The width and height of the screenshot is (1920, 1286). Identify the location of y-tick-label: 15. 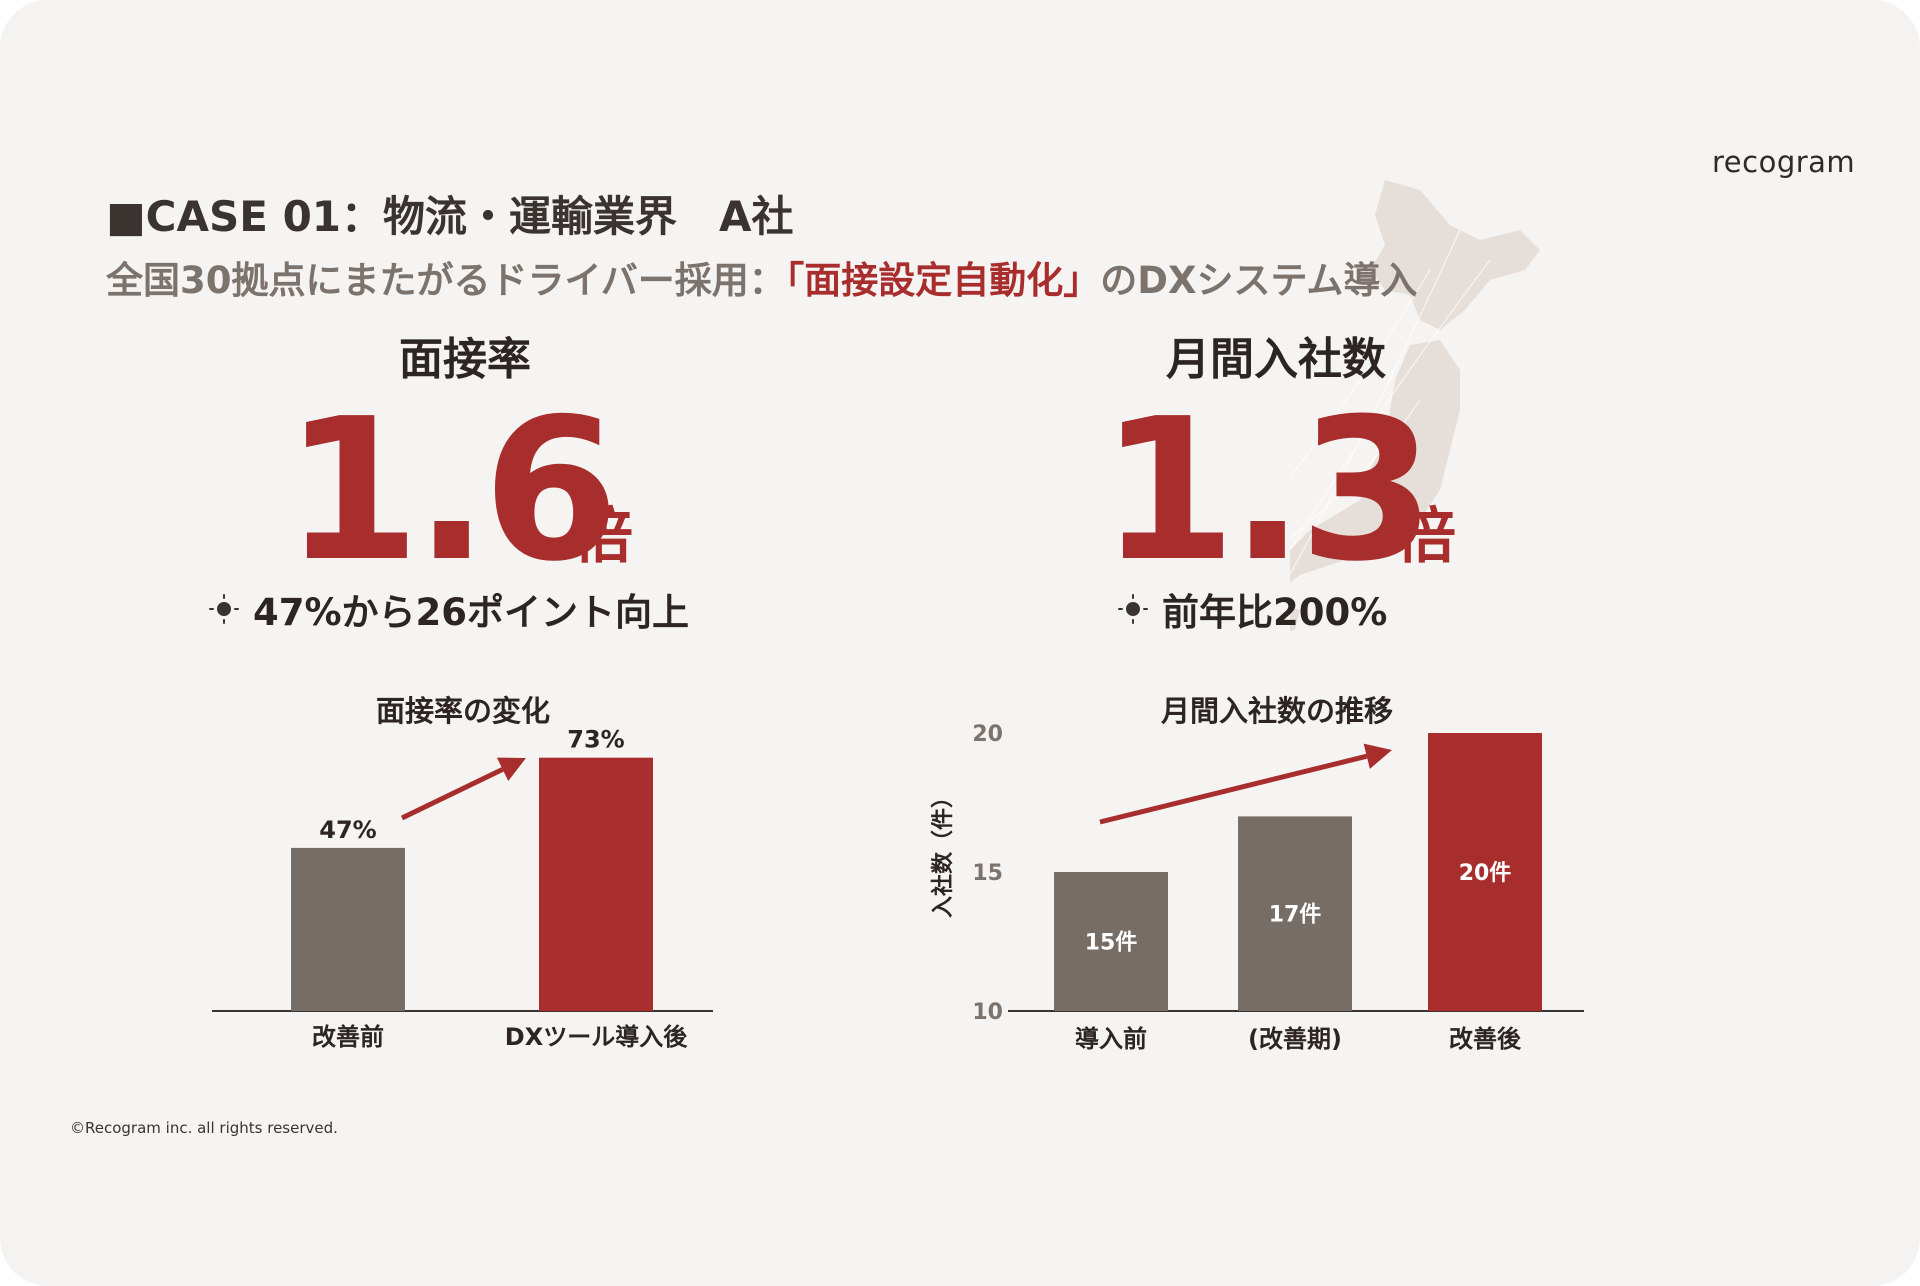
(987, 873).